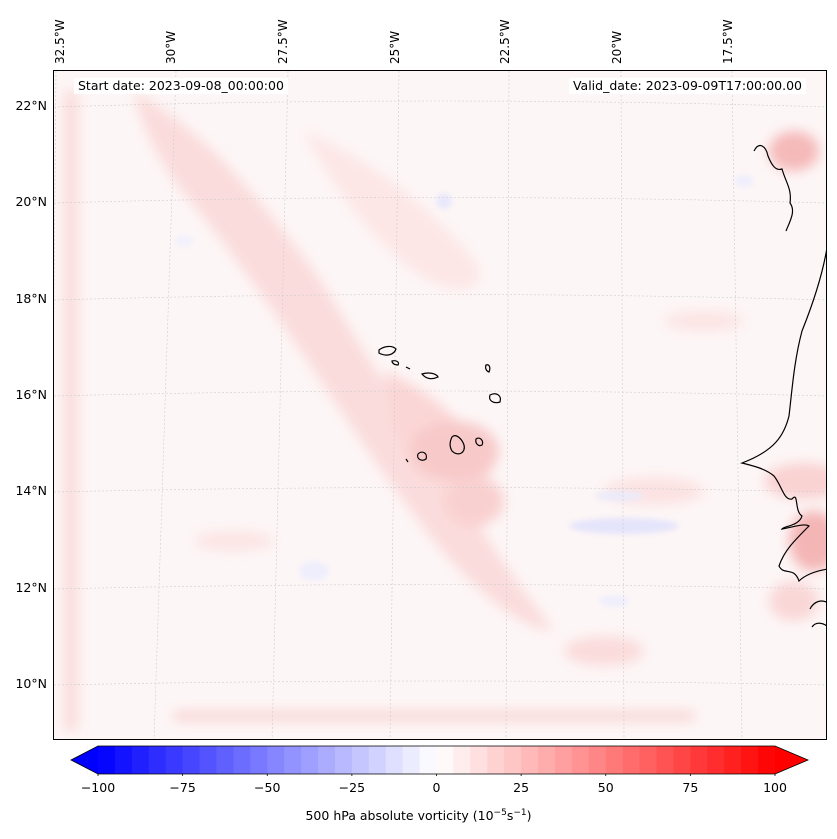  What do you see at coordinates (399, 816) in the screenshot?
I see `colorbar-label-main: 500 hPa absolute vorticity (10` at bounding box center [399, 816].